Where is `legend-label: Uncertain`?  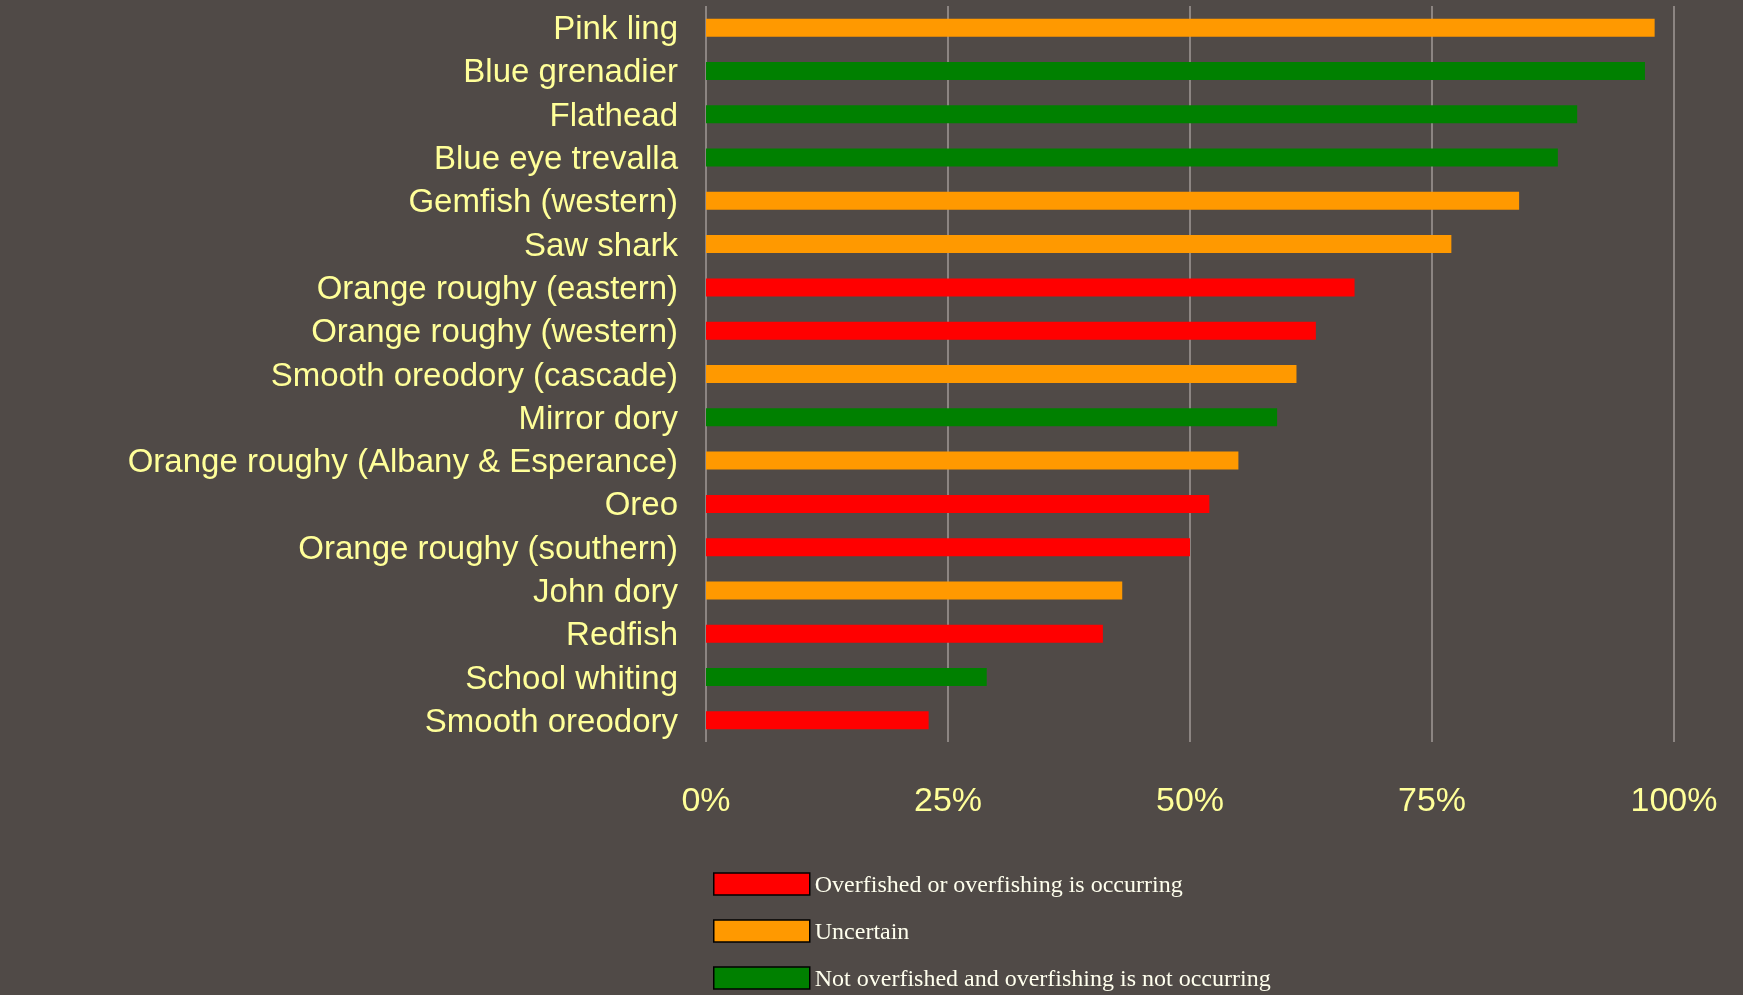 legend-label: Uncertain is located at coordinates (862, 931).